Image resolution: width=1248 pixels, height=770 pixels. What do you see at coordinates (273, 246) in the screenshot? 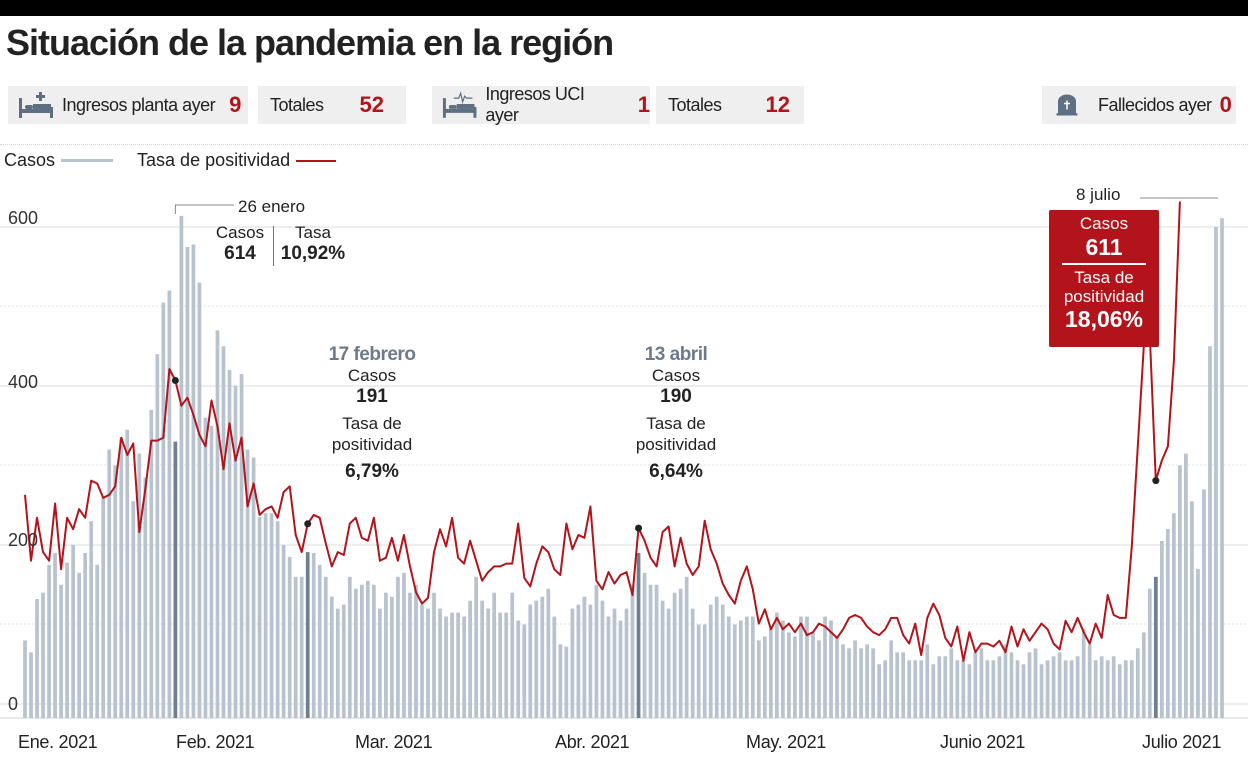
I see `annotation-divider` at bounding box center [273, 246].